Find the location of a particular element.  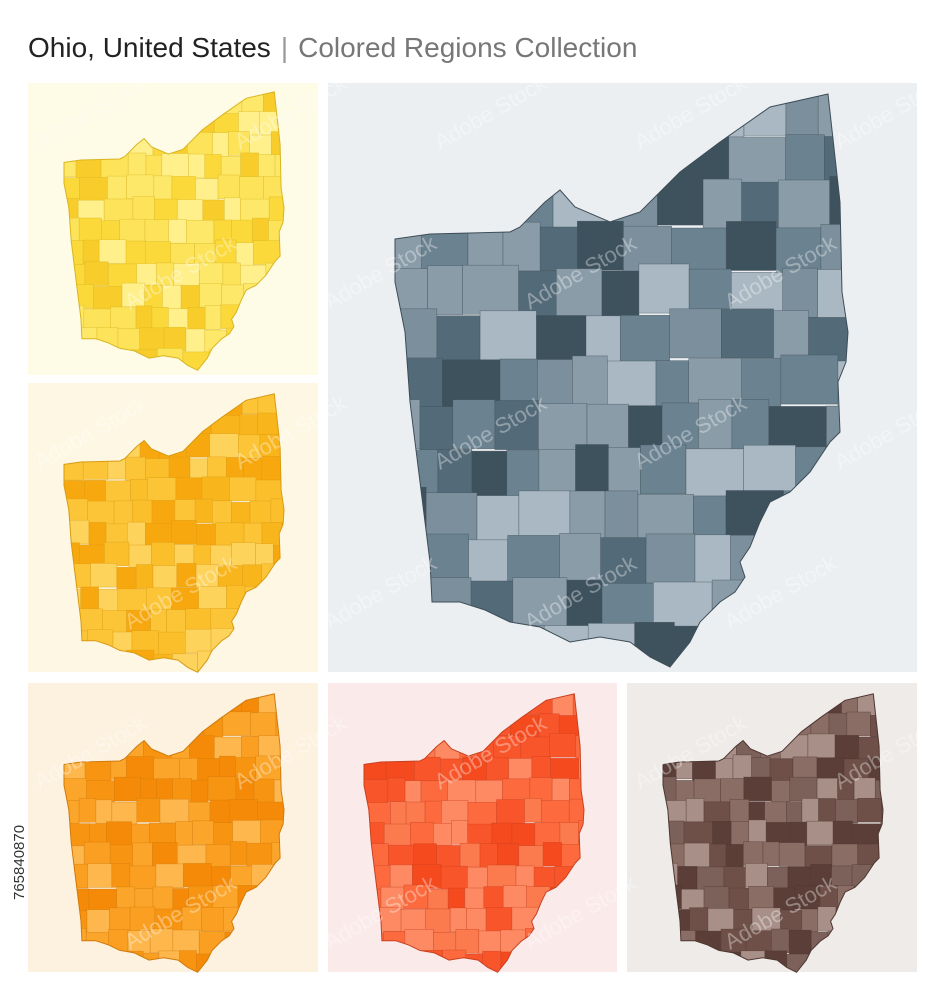

title-main: Ohio, United States is located at coordinates (149, 47).